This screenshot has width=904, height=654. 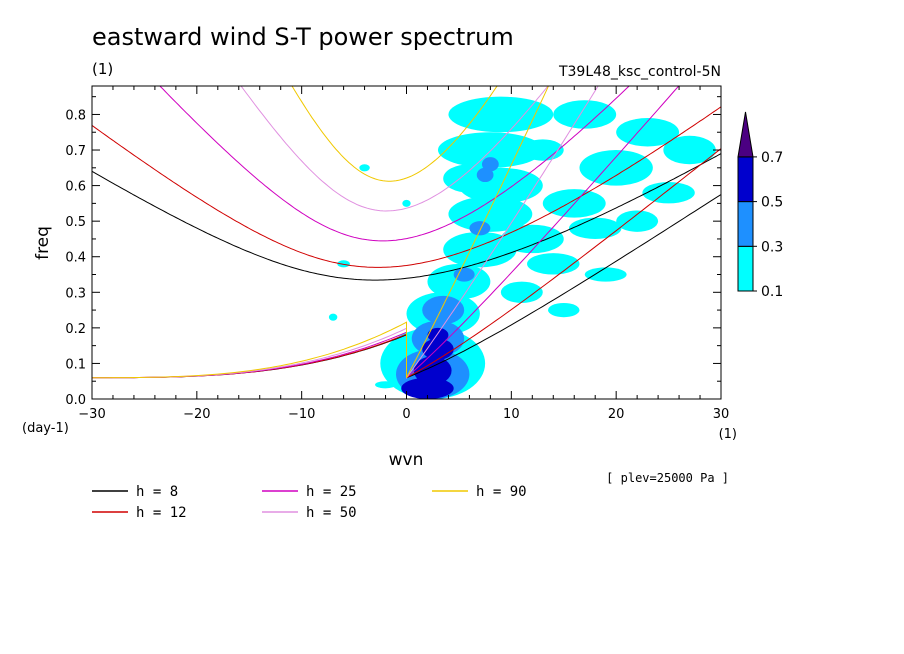 What do you see at coordinates (303, 37) in the screenshot?
I see `chart-title: eastward wind S-T power spectrum` at bounding box center [303, 37].